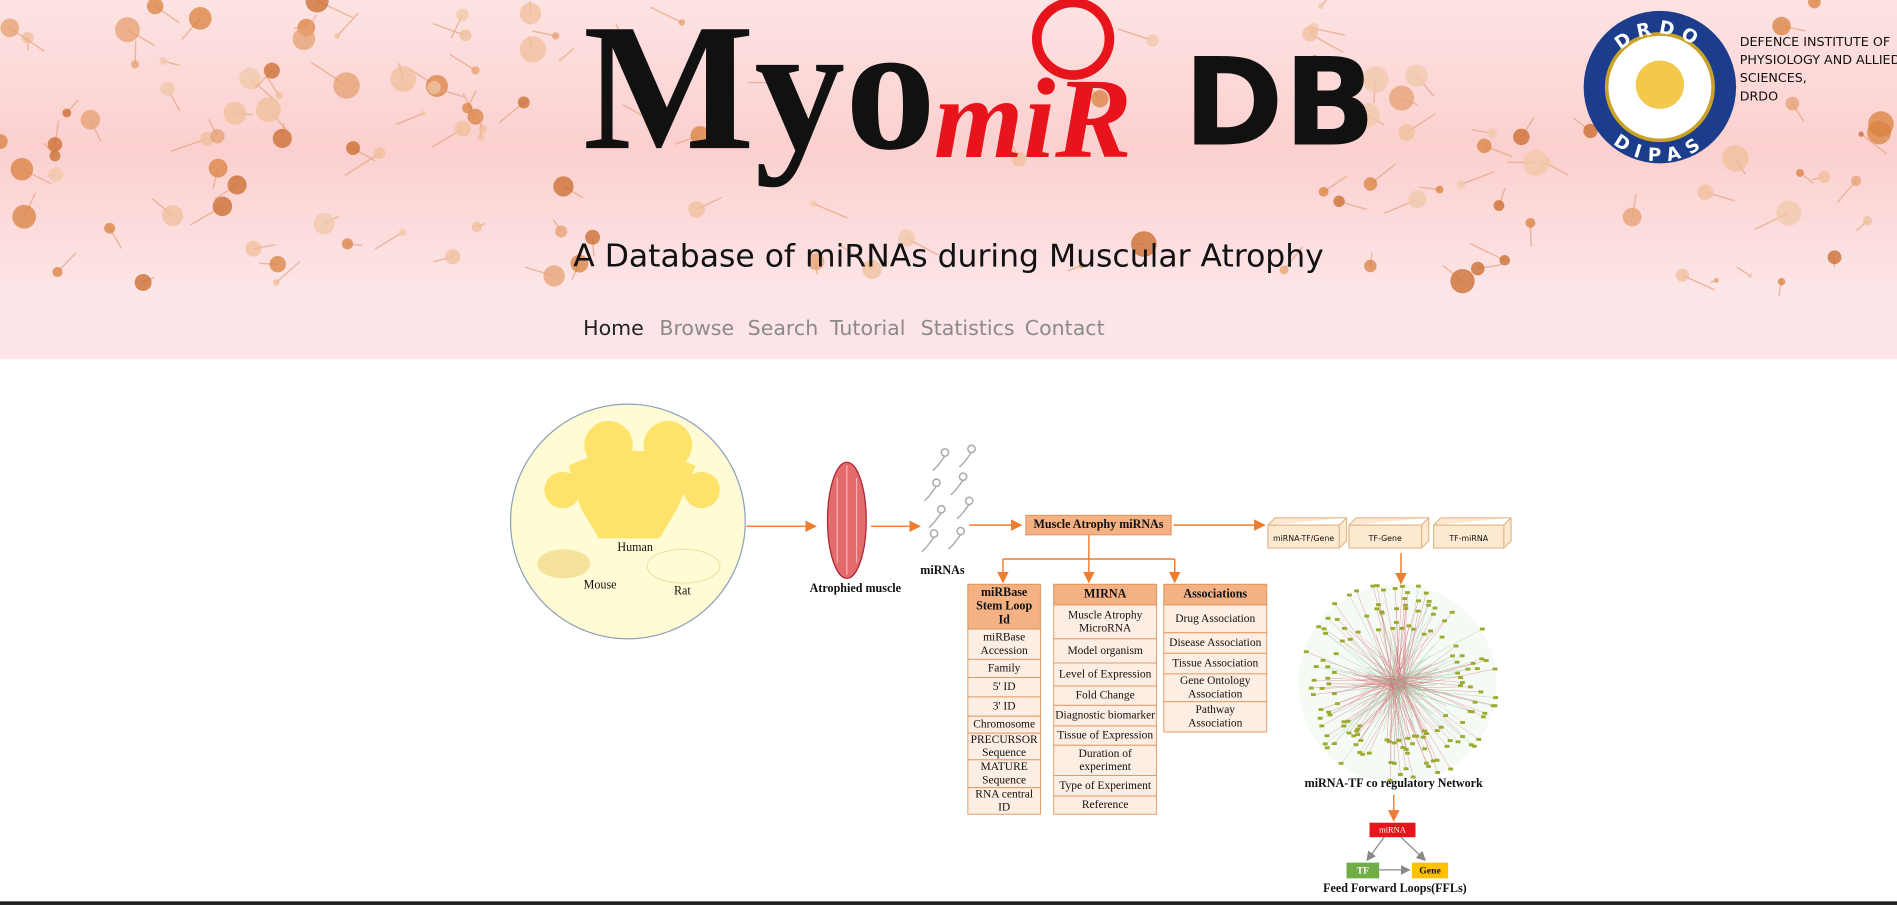 The image size is (1897, 905). Describe the element at coordinates (1004, 592) in the screenshot. I see `column-line: miRBase` at that location.